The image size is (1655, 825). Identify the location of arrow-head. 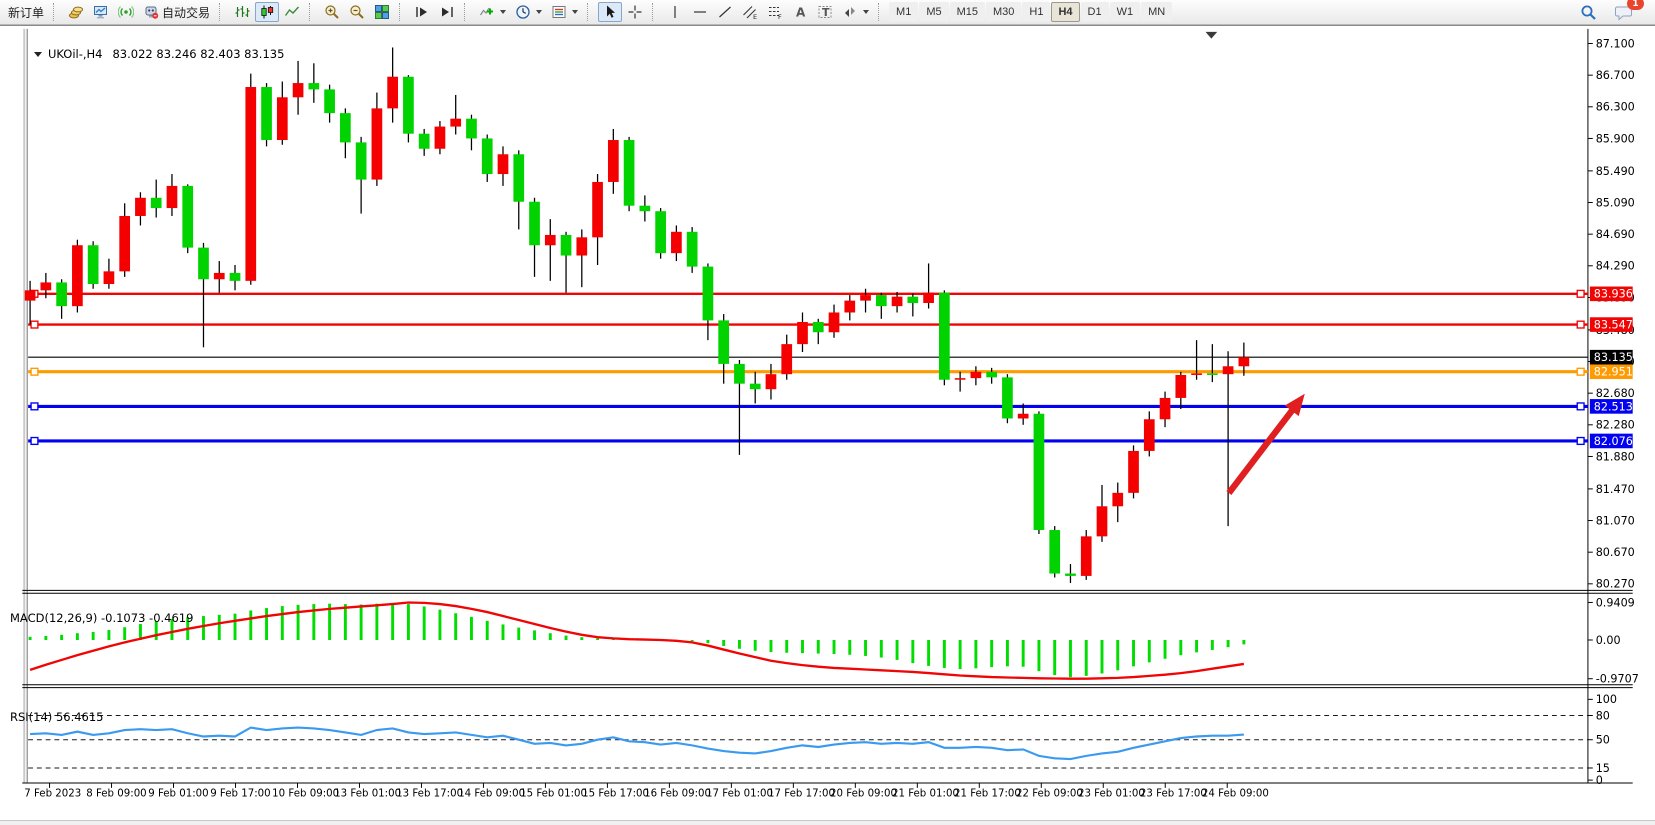
(1294, 405).